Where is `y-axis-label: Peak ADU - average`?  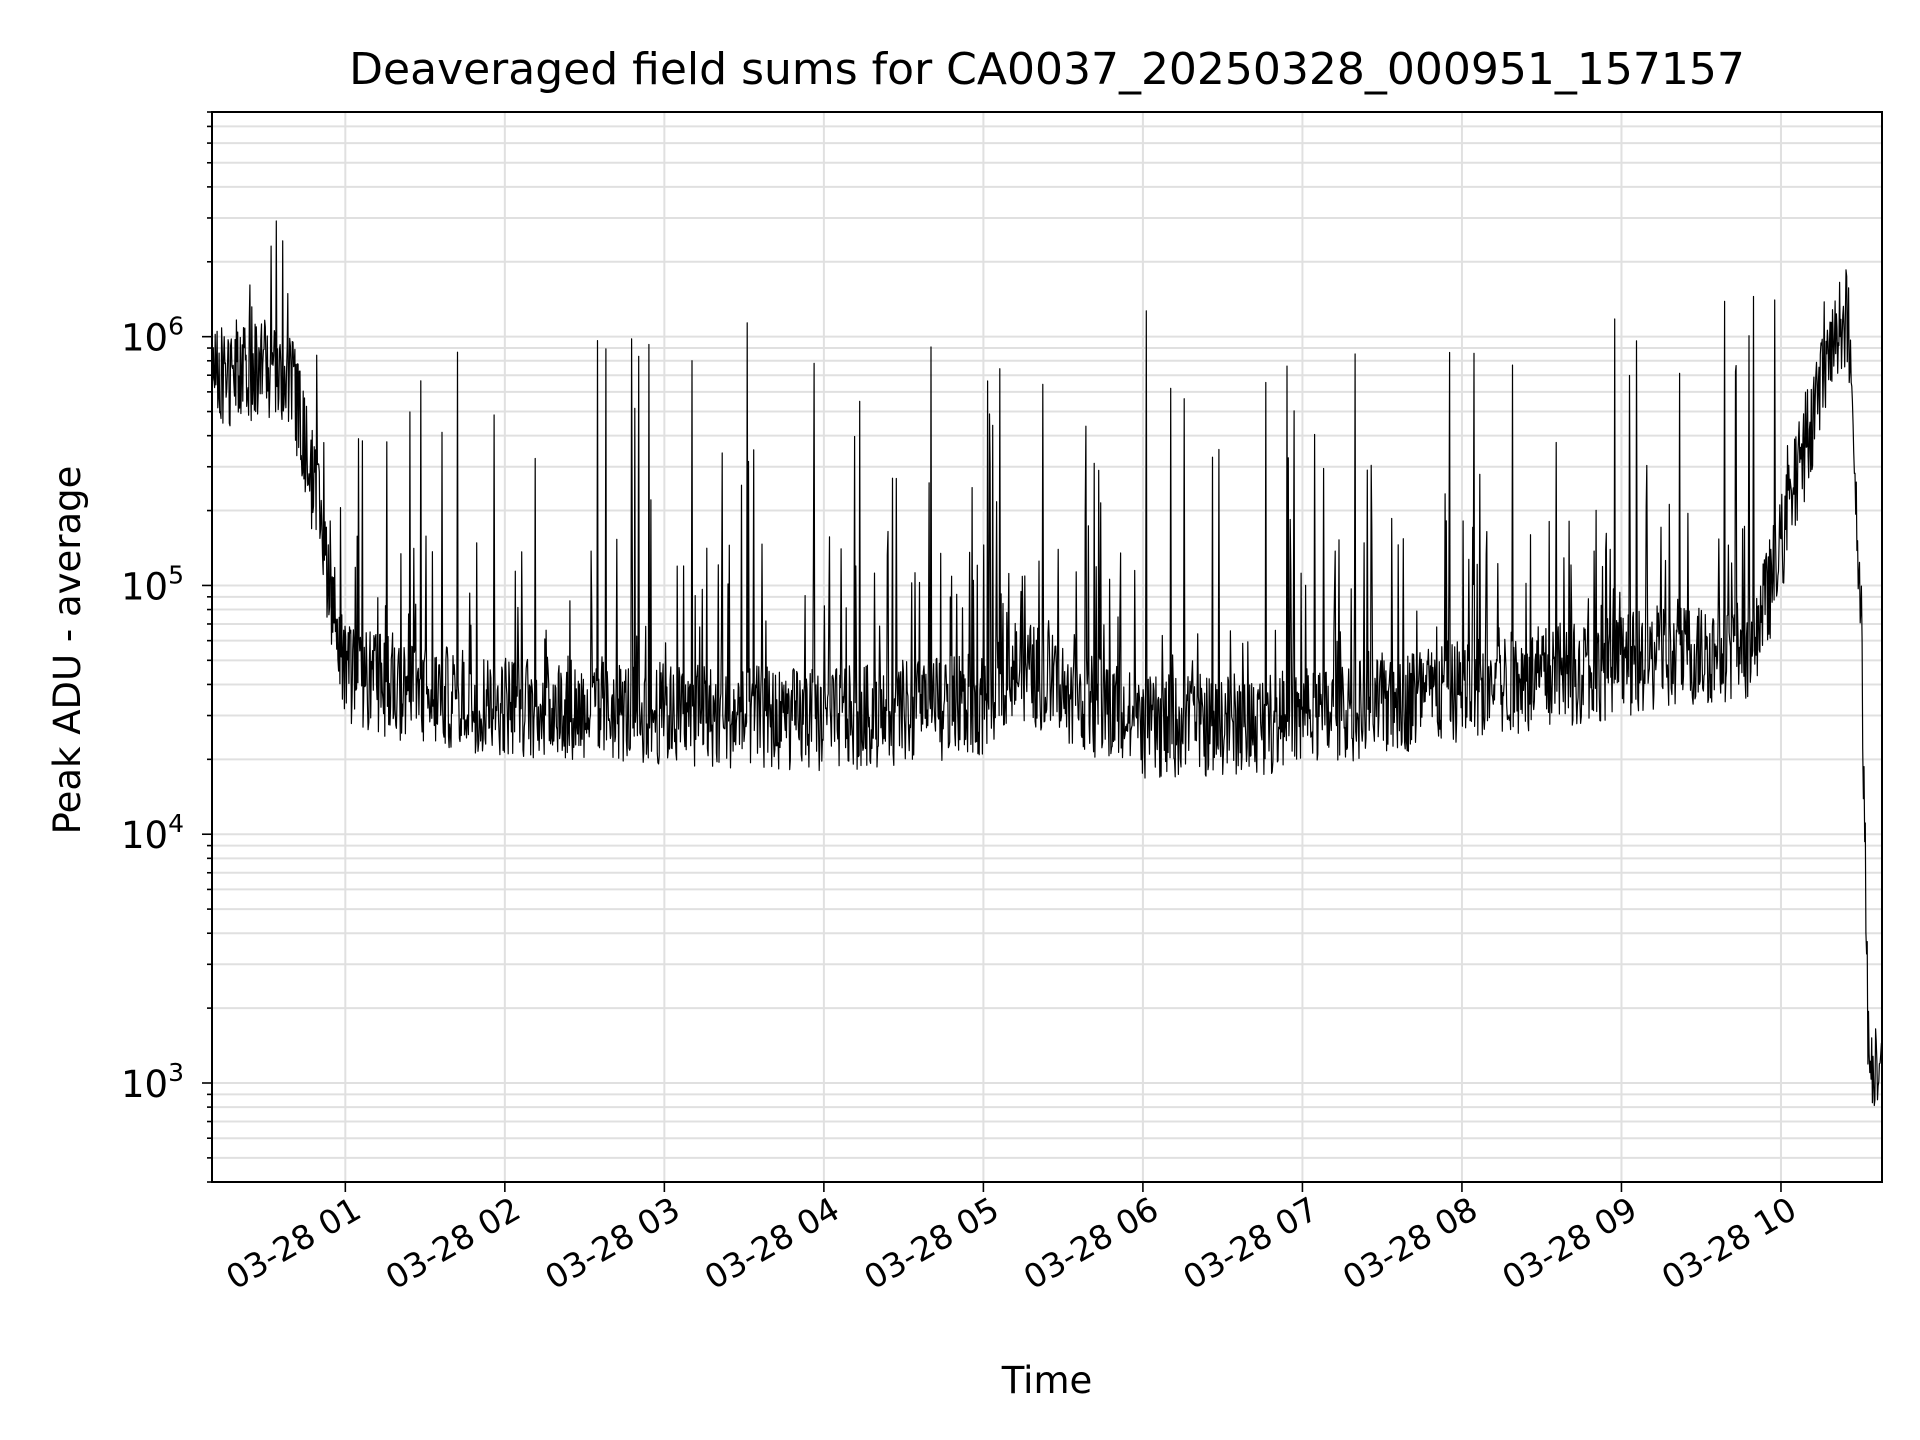
y-axis-label: Peak ADU - average is located at coordinates (67, 650).